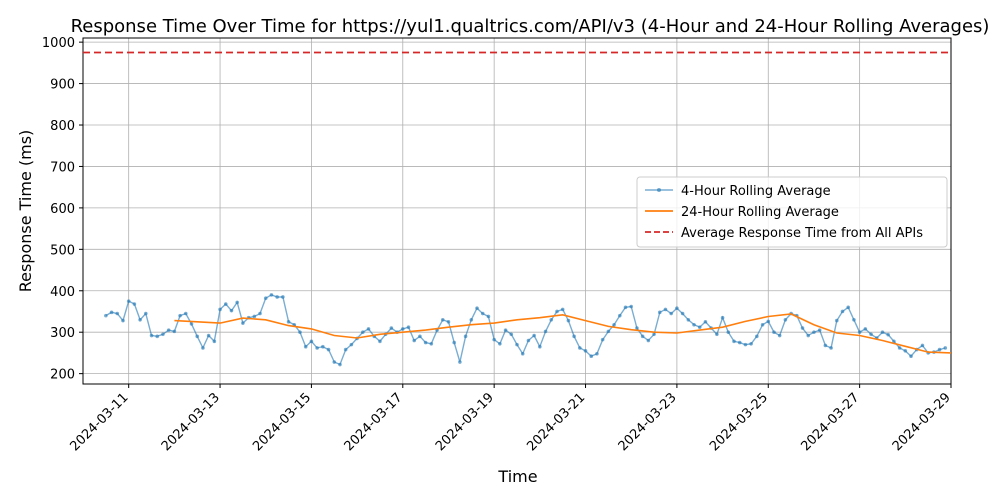 This screenshot has width=1000, height=504. What do you see at coordinates (739, 422) in the screenshot?
I see `x-tick-label: 2024-03-25` at bounding box center [739, 422].